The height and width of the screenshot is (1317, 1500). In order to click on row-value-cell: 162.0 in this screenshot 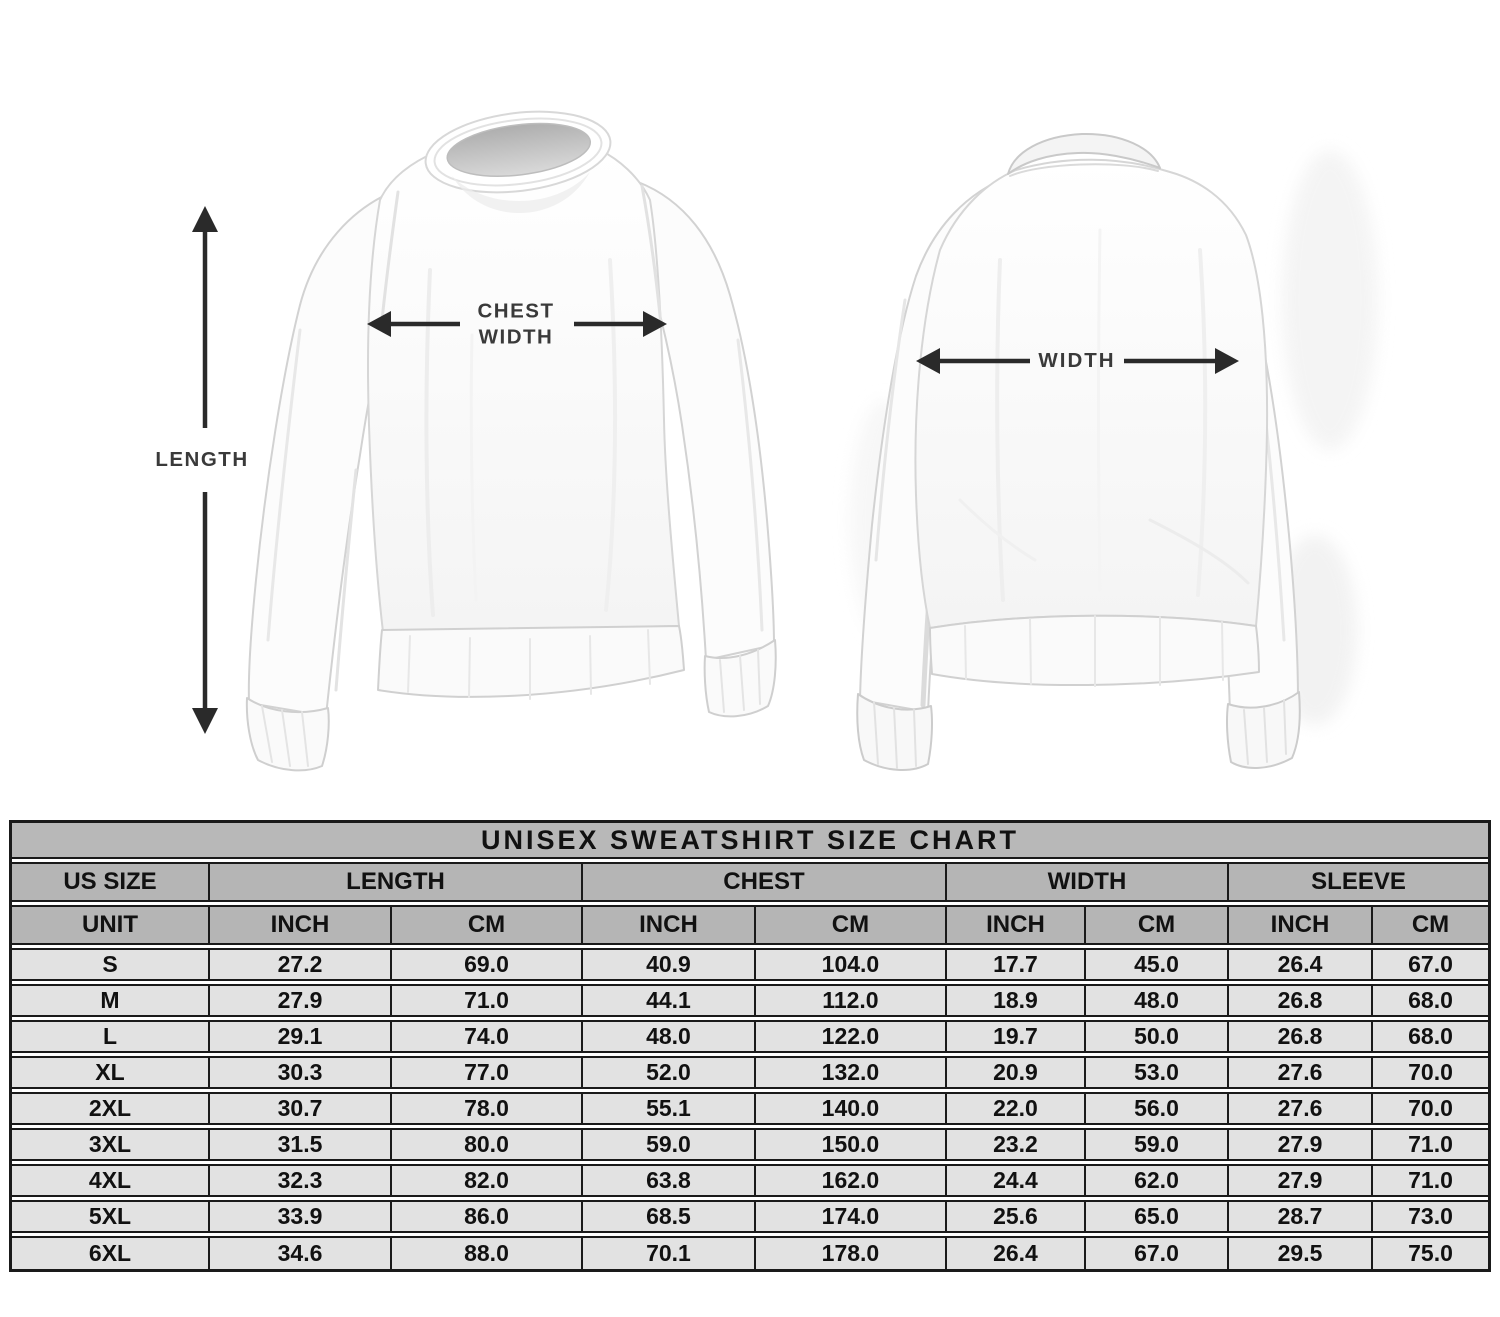, I will do `click(849, 1180)`.